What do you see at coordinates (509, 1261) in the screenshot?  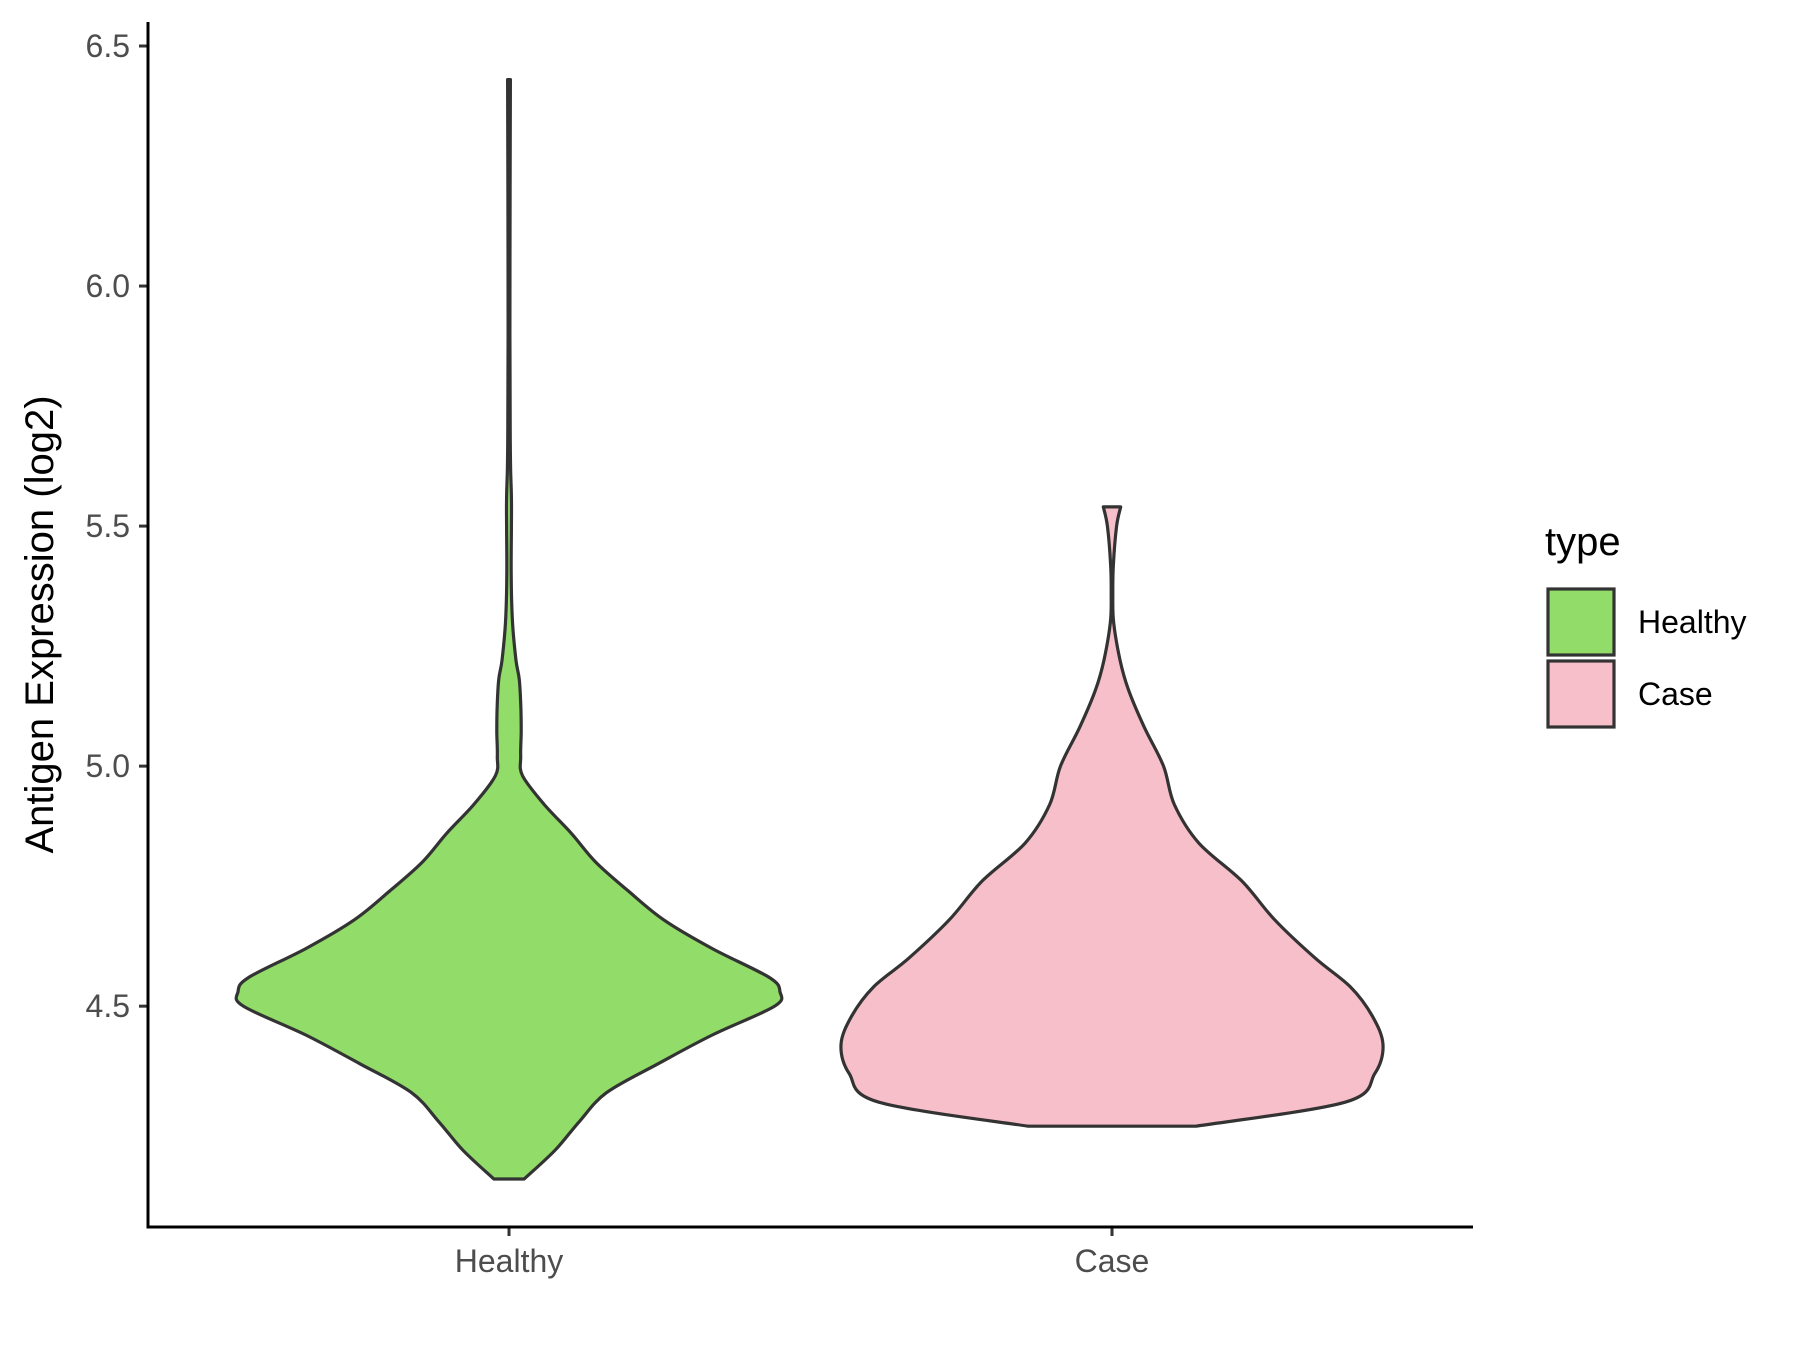 I see `x-tick-label: Healthy` at bounding box center [509, 1261].